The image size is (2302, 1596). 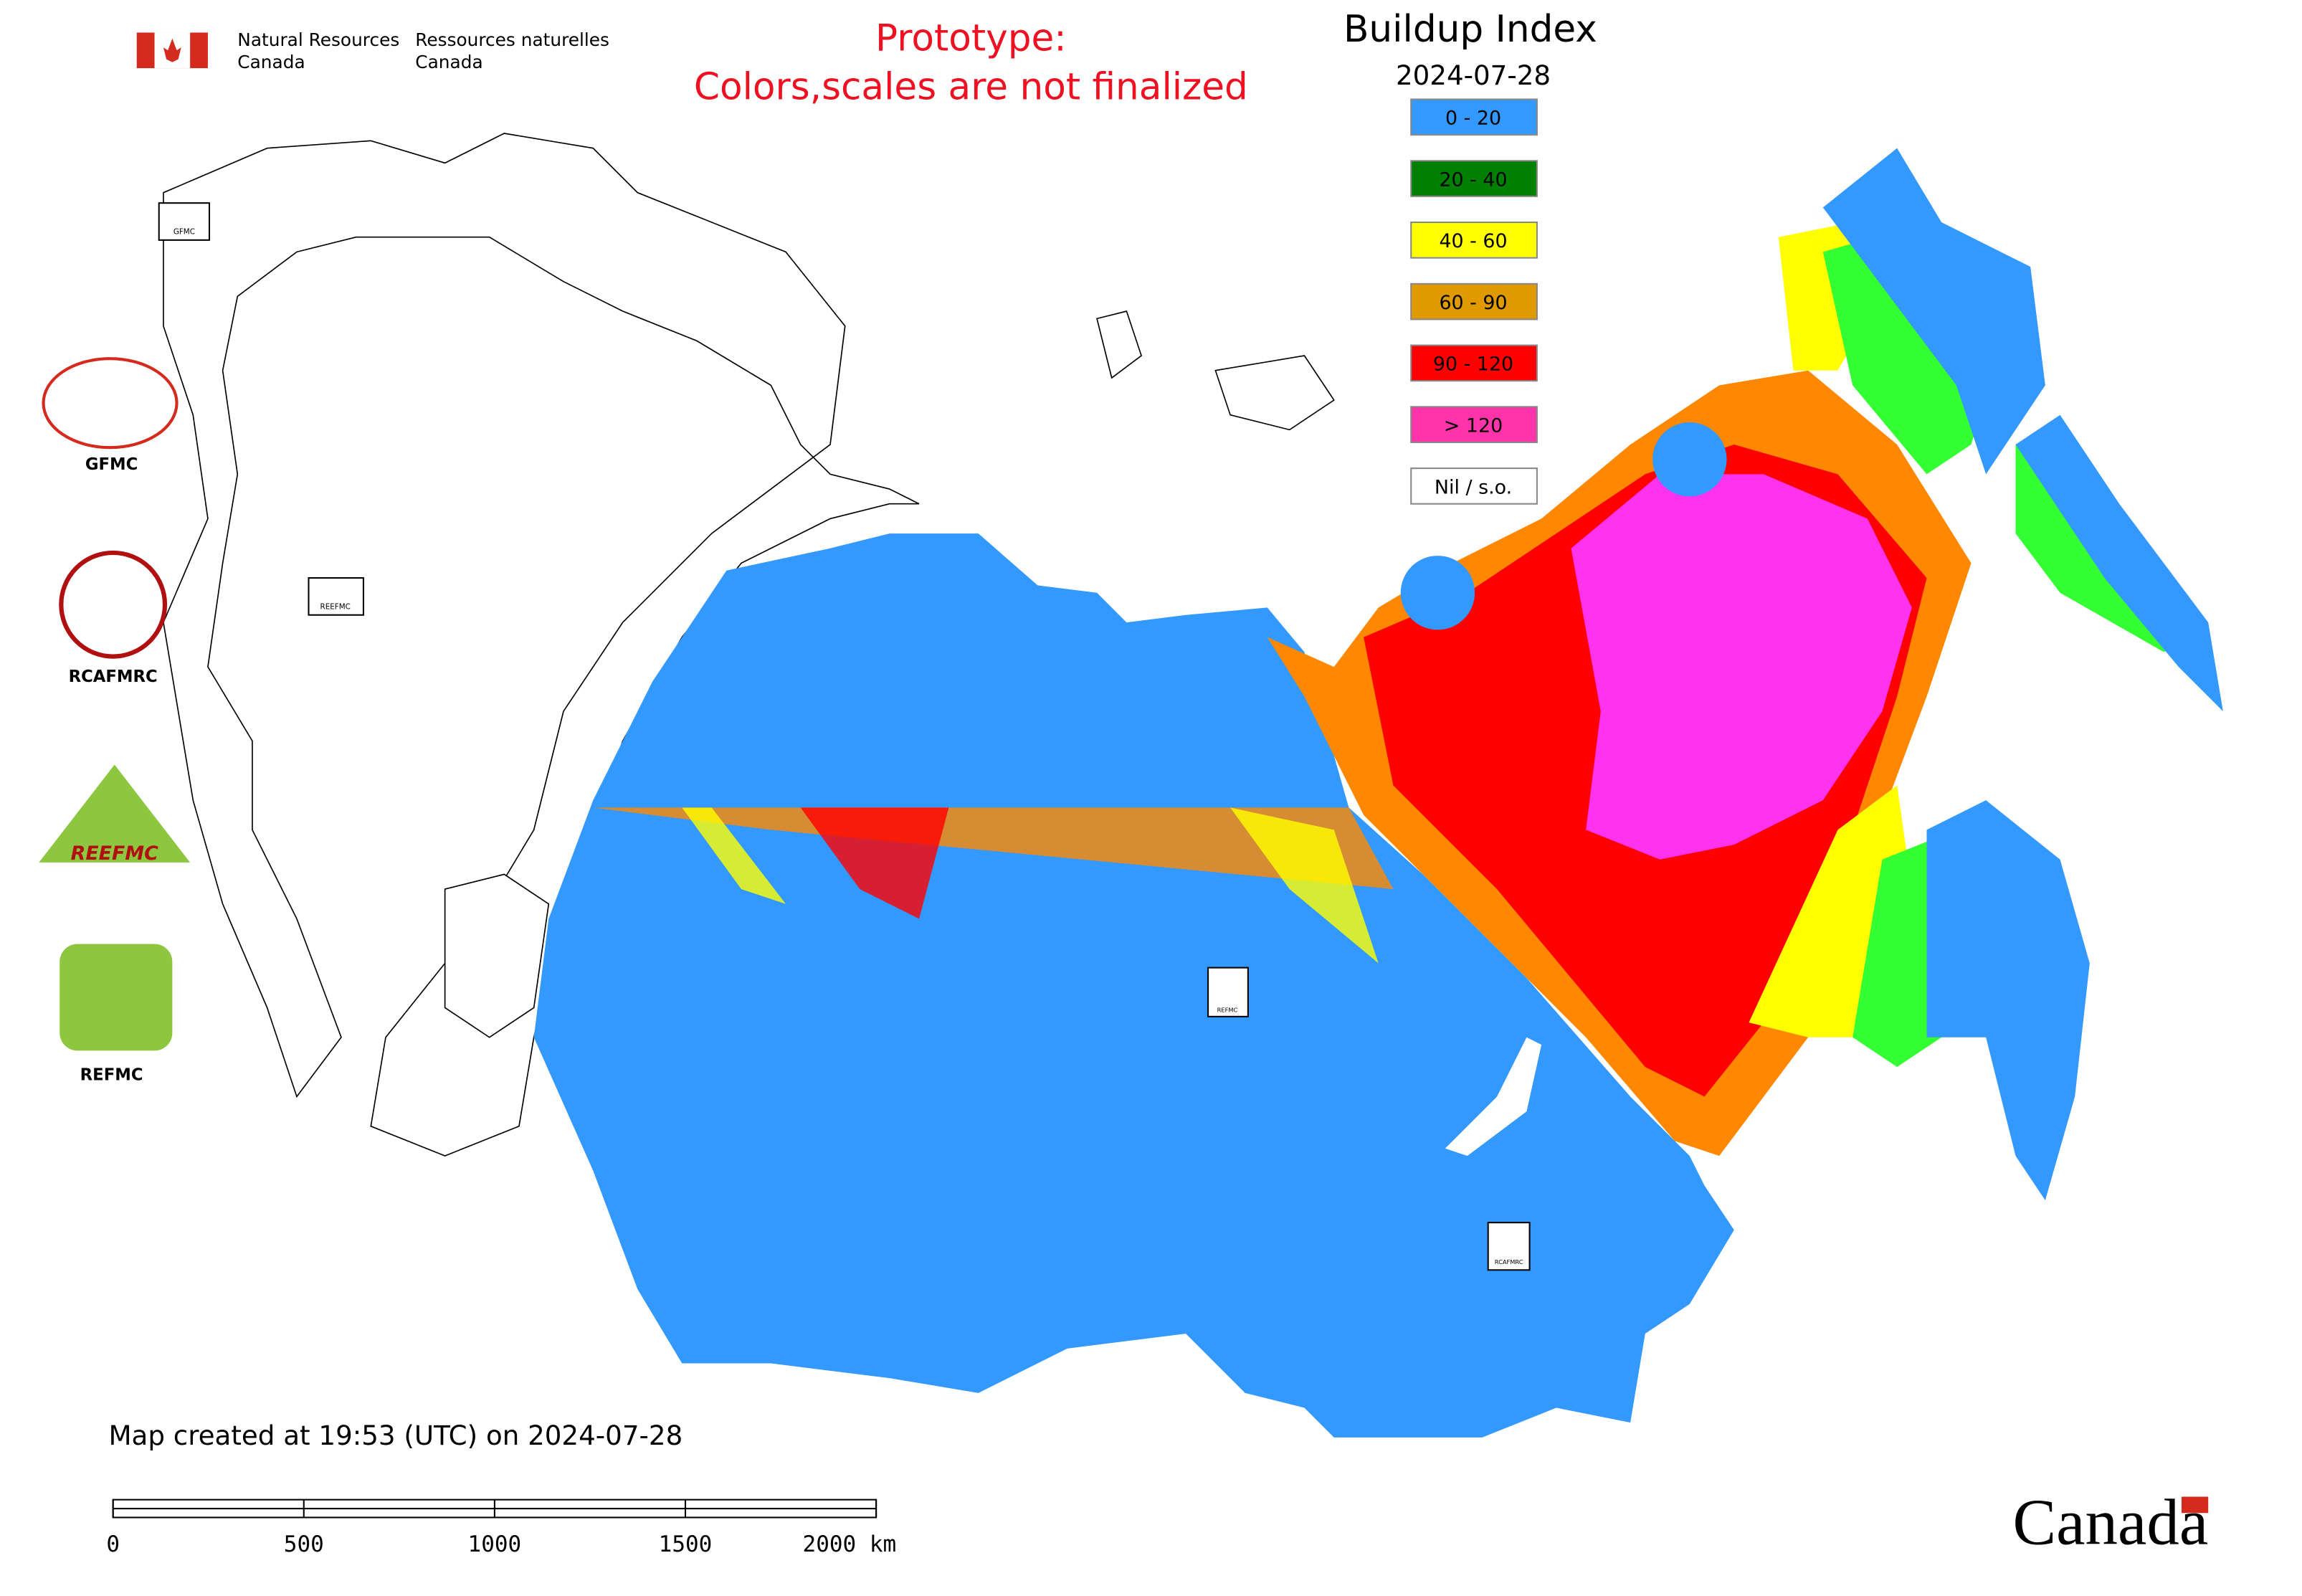 I want to click on org-fr: Ressources naturelles, so click(x=512, y=39).